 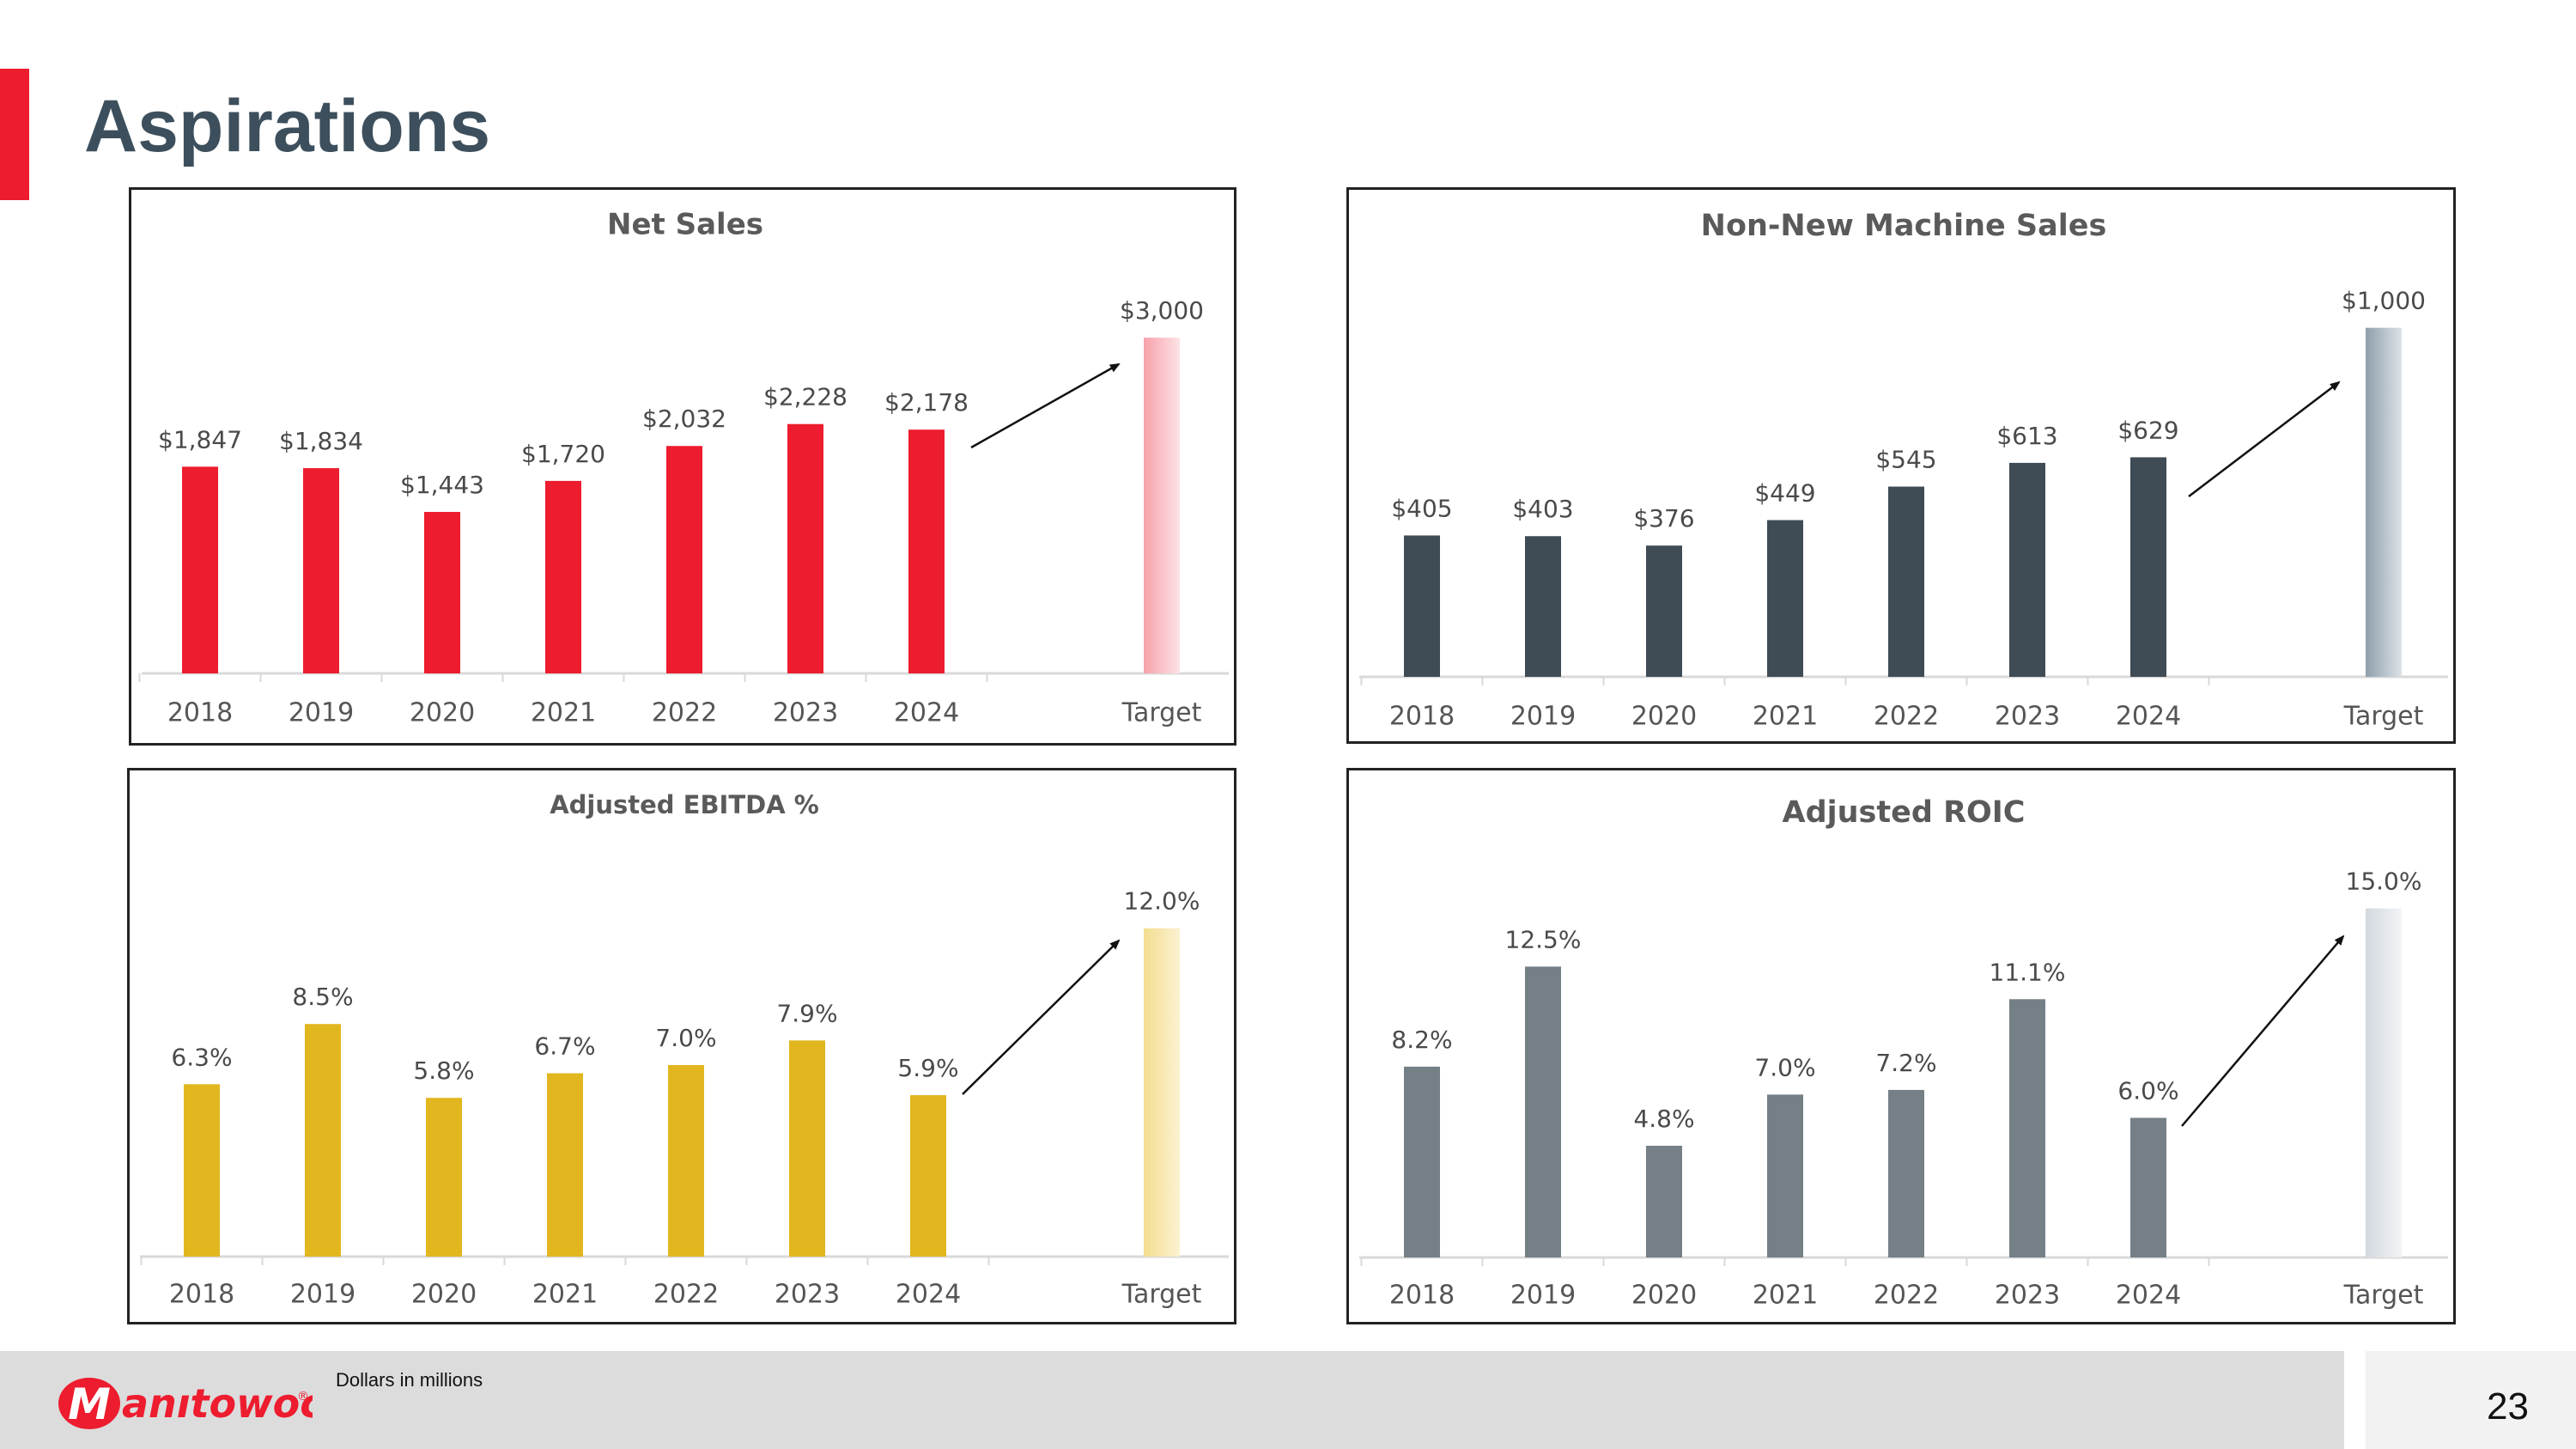 What do you see at coordinates (806, 713) in the screenshot?
I see `net-sales-tick-2023: 2023` at bounding box center [806, 713].